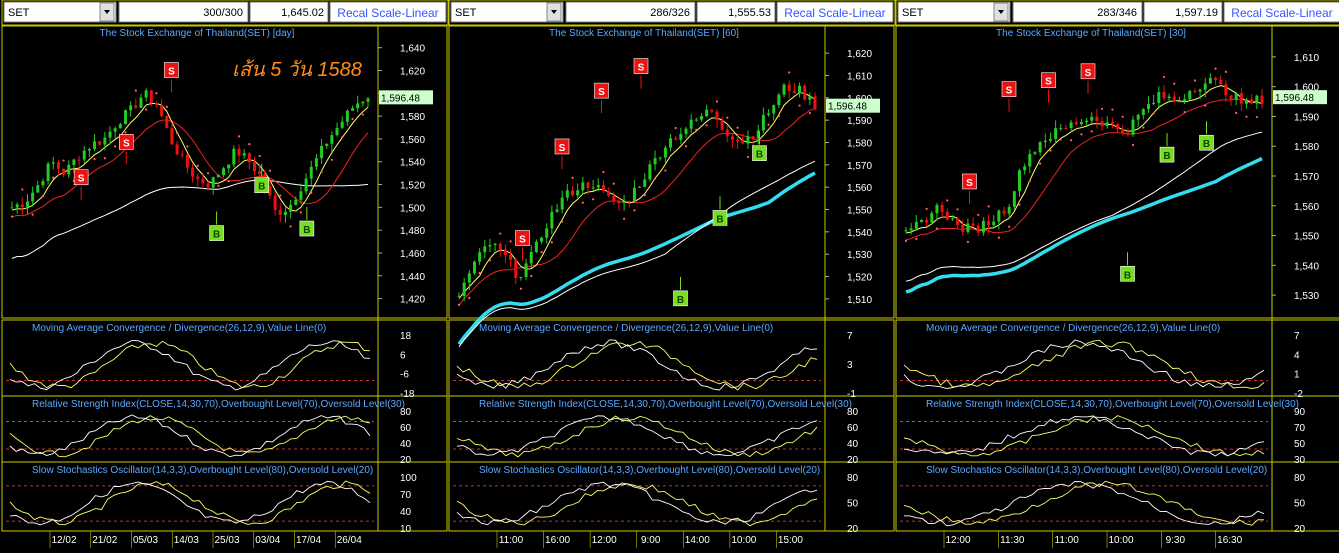 Image resolution: width=1339 pixels, height=553 pixels. What do you see at coordinates (851, 394) in the screenshot?
I see `macd-tick-label: -1` at bounding box center [851, 394].